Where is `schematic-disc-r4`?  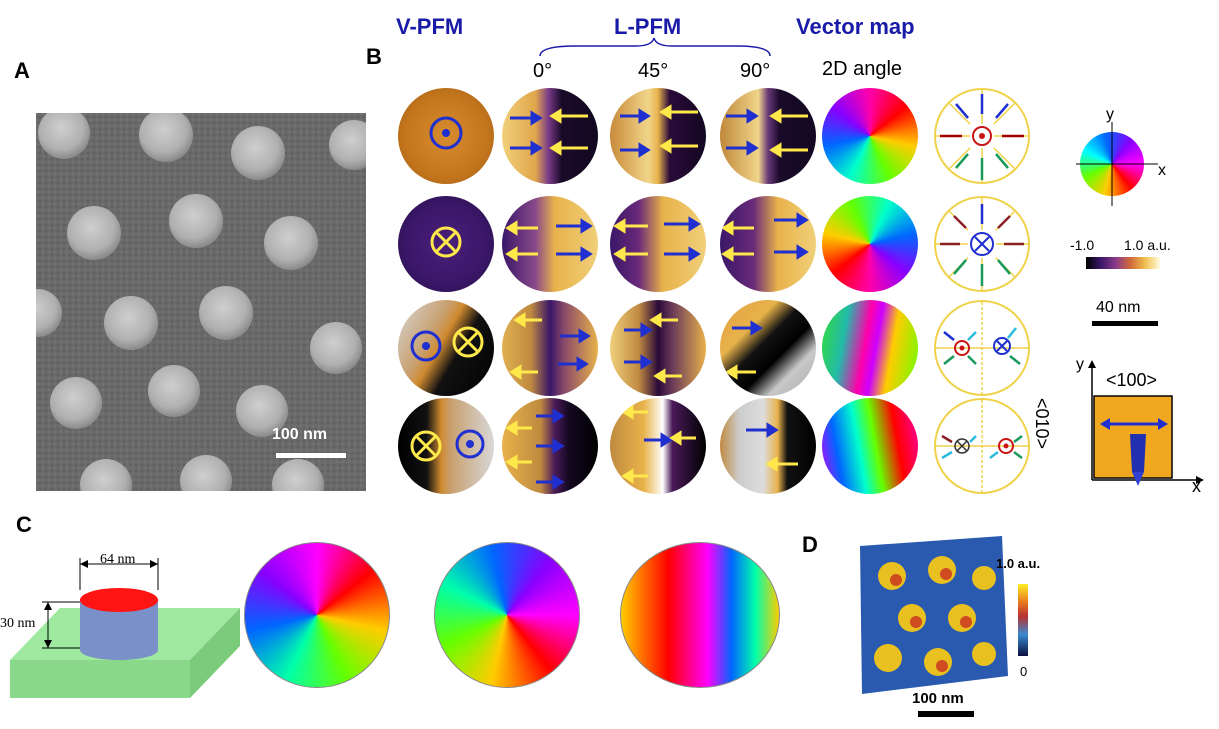
schematic-disc-r4 is located at coordinates (982, 446).